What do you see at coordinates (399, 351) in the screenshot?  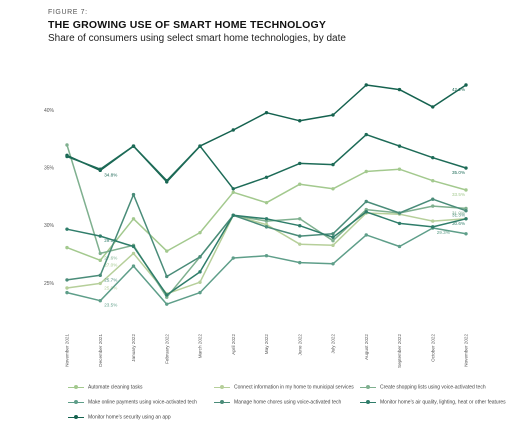 I see `x-tick-label: September 2022` at bounding box center [399, 351].